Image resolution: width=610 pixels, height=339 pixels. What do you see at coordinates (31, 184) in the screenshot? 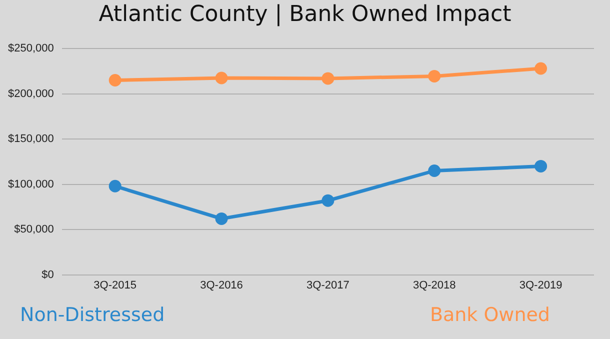
I see `y-tick-label: $100,000` at bounding box center [31, 184].